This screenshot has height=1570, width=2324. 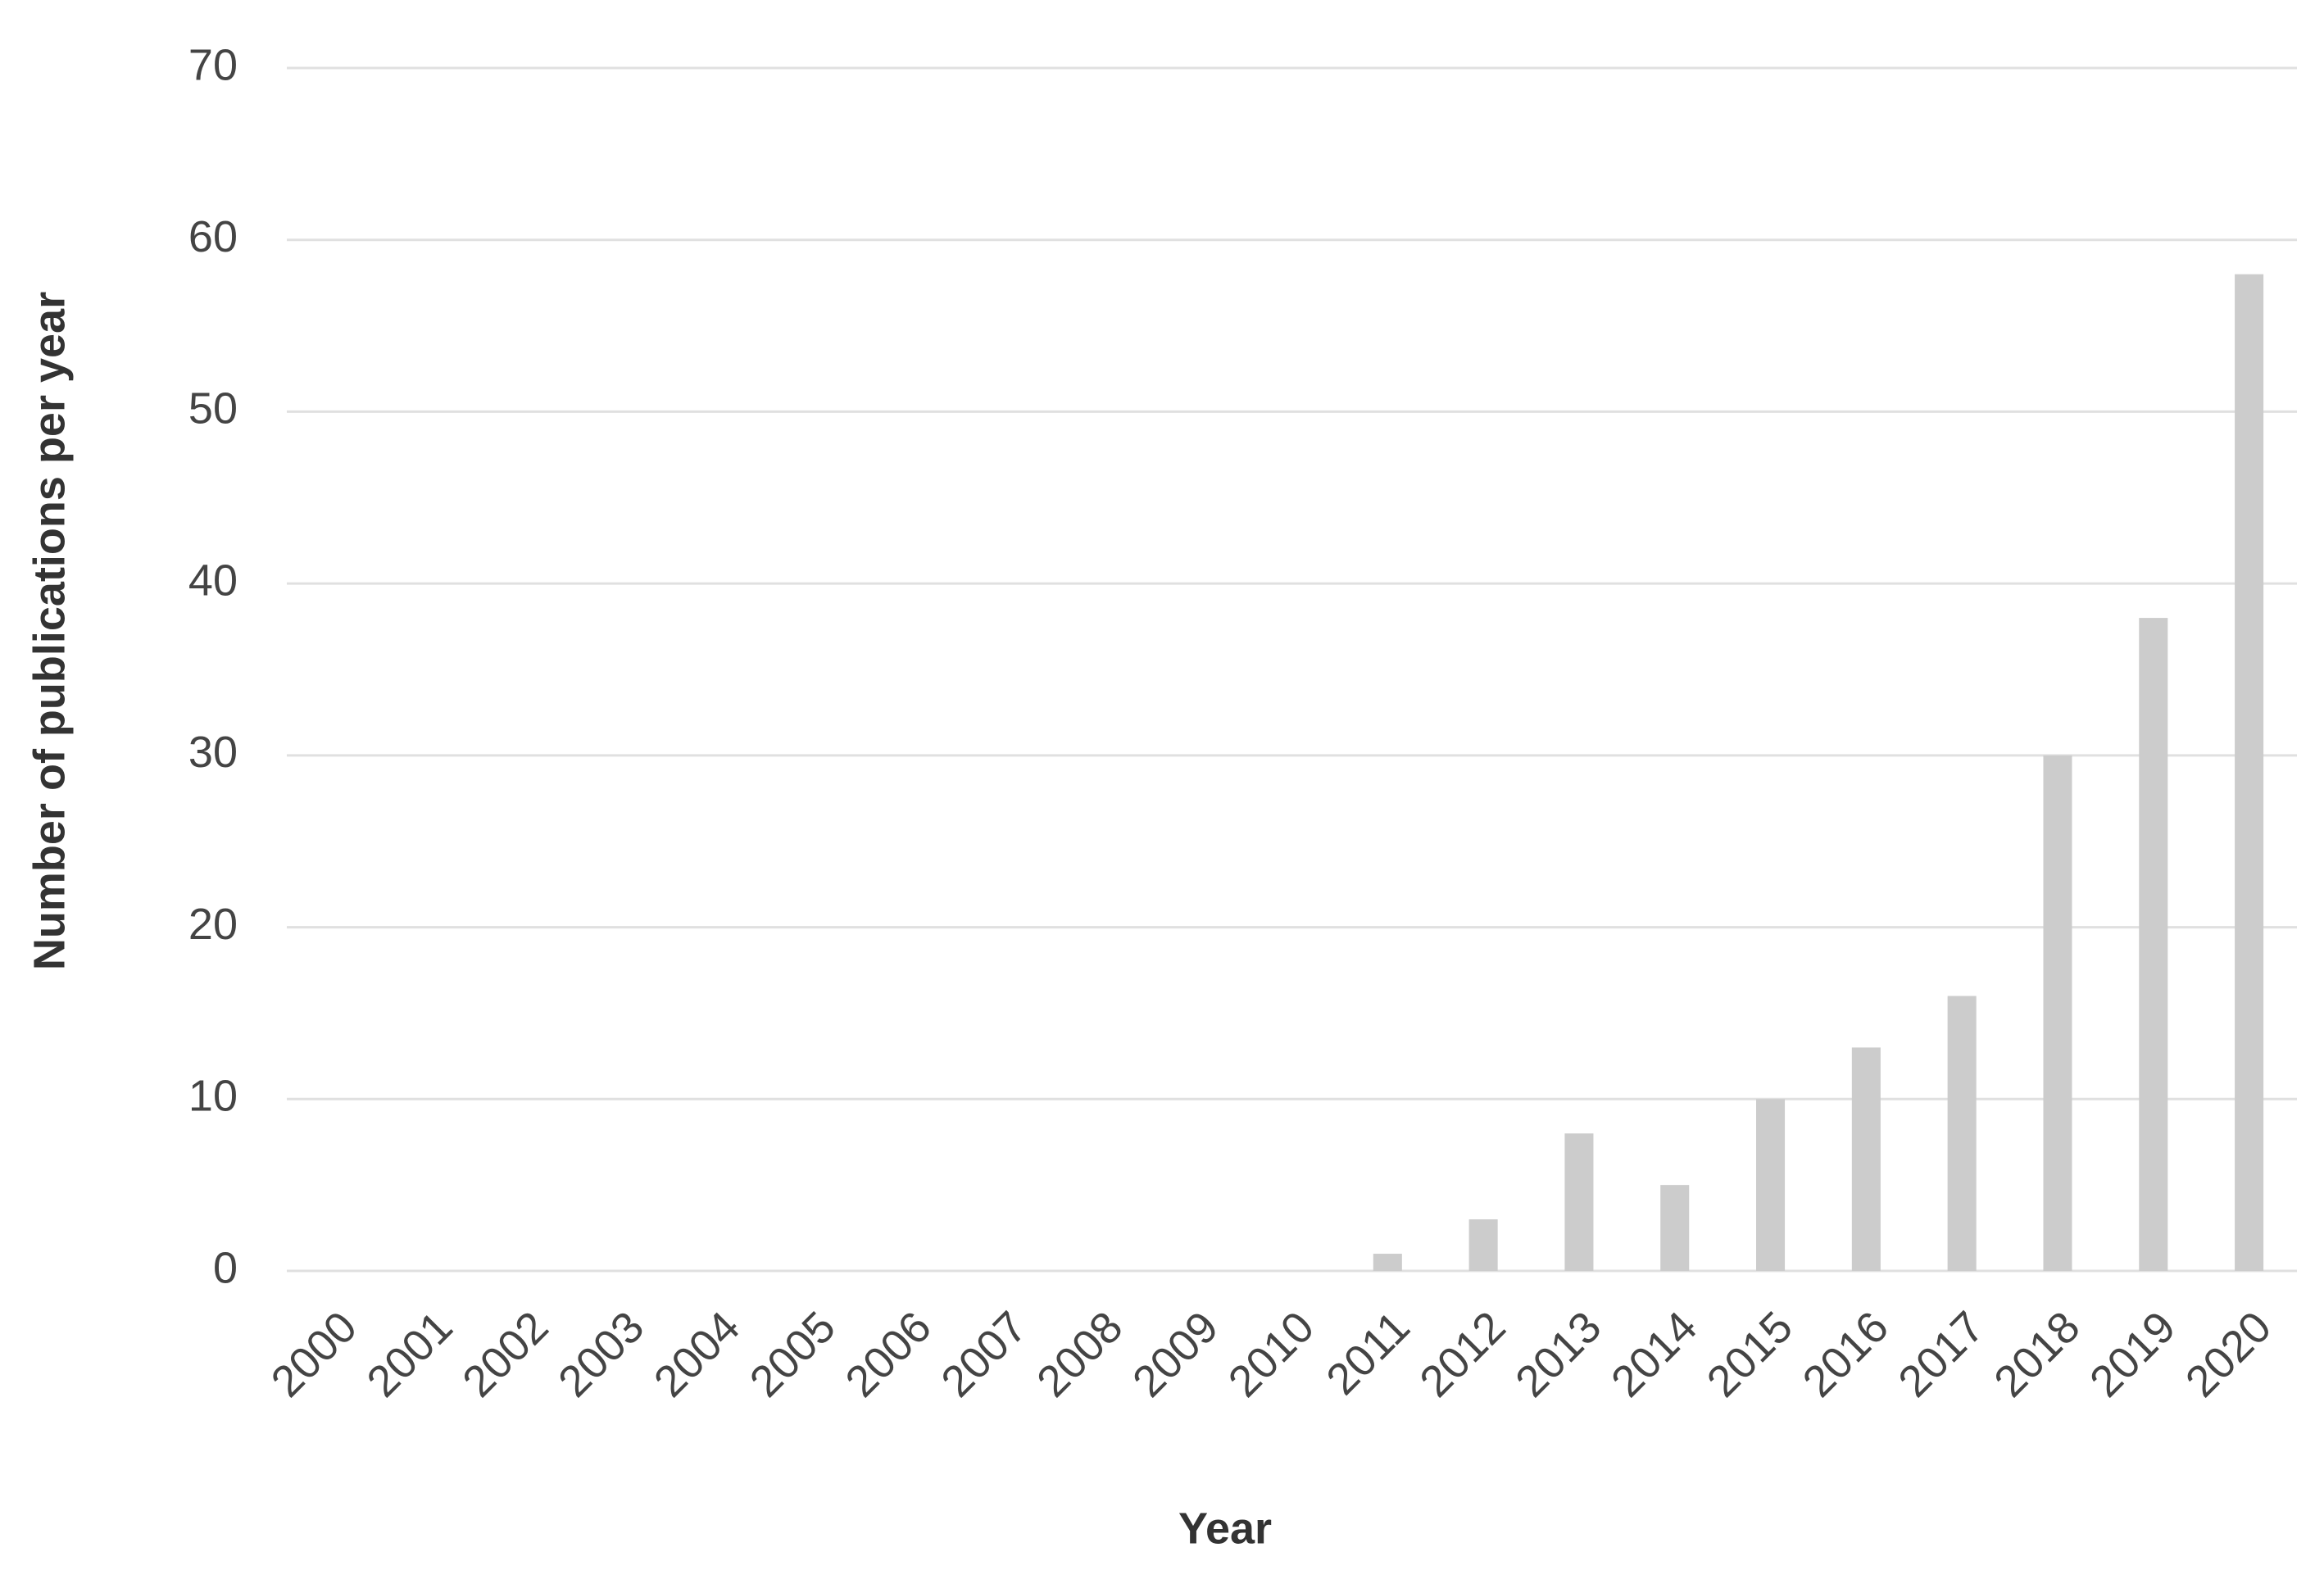 What do you see at coordinates (1462, 1354) in the screenshot?
I see `x-tick-label: 2012` at bounding box center [1462, 1354].